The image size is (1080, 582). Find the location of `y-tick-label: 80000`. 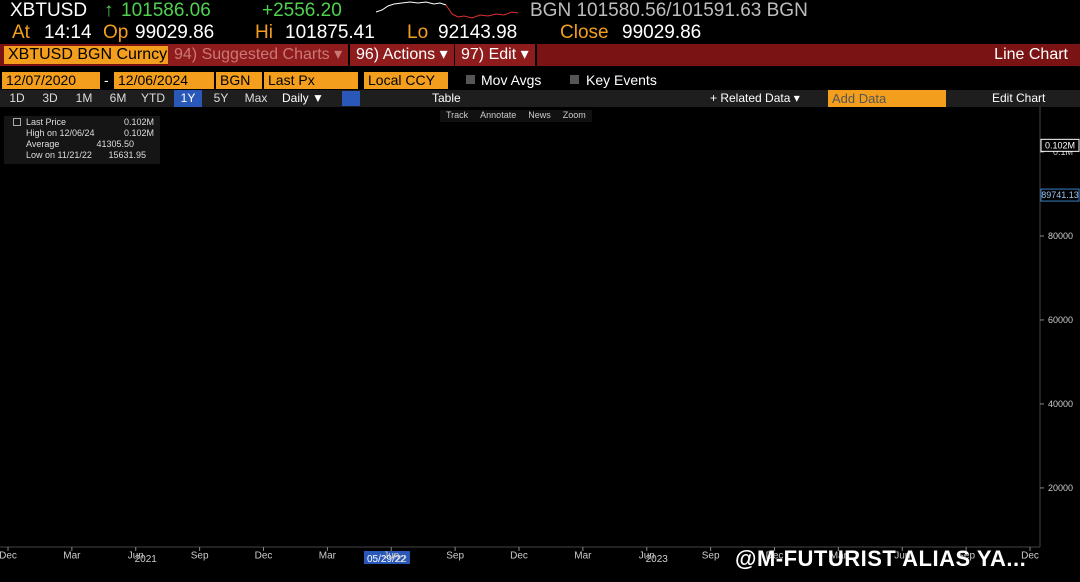

y-tick-label: 80000 is located at coordinates (1060, 236).